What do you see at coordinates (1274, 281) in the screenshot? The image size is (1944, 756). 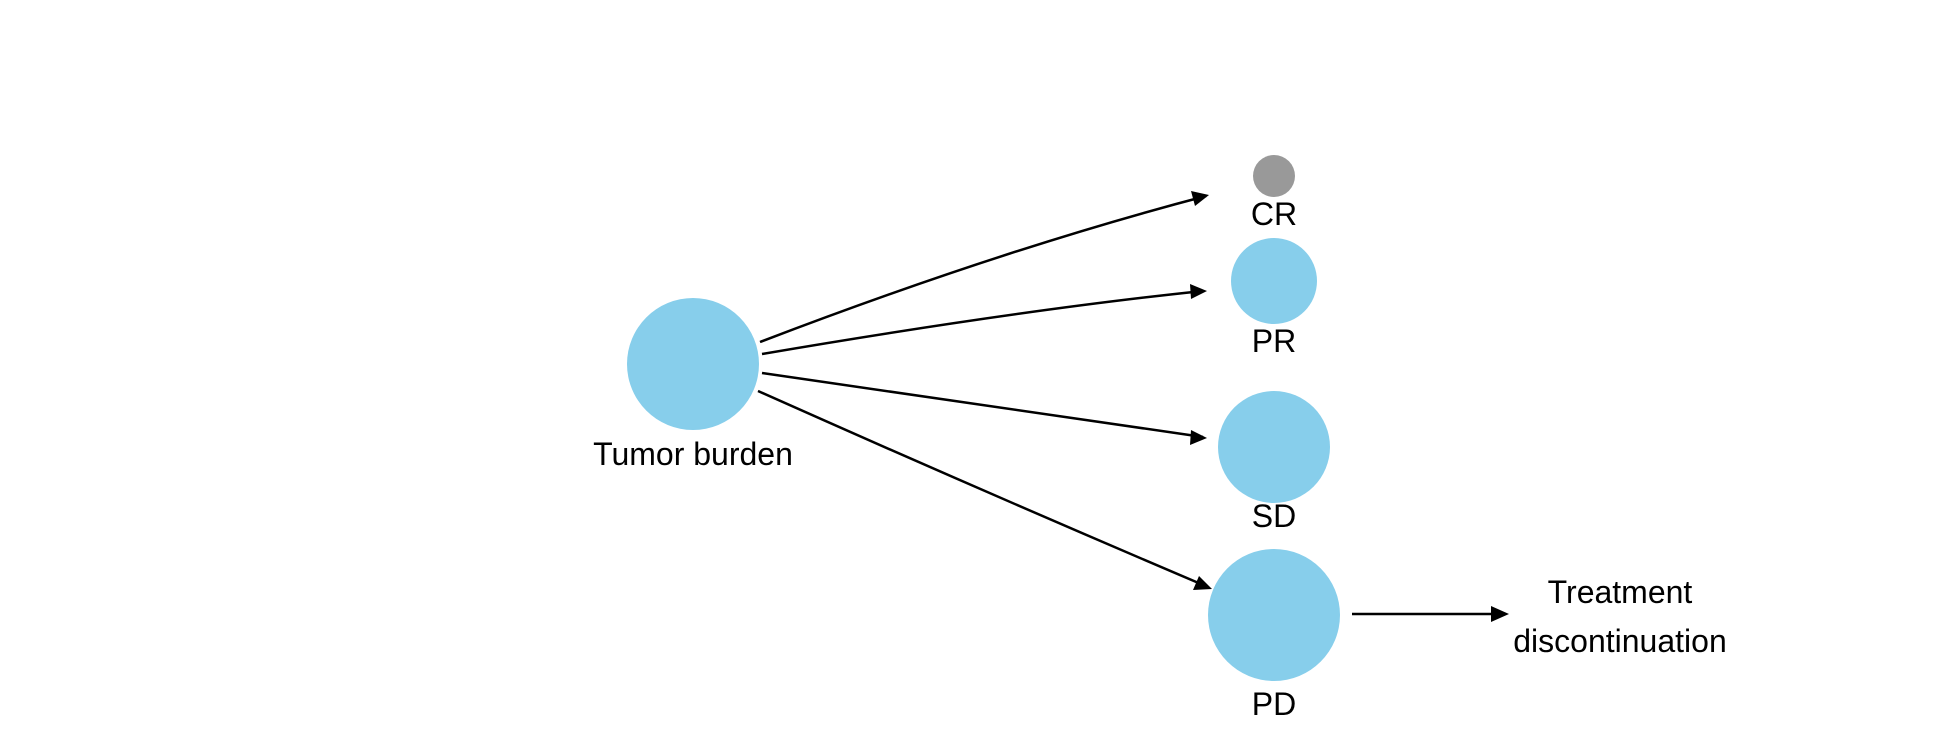 I see `node-pr` at bounding box center [1274, 281].